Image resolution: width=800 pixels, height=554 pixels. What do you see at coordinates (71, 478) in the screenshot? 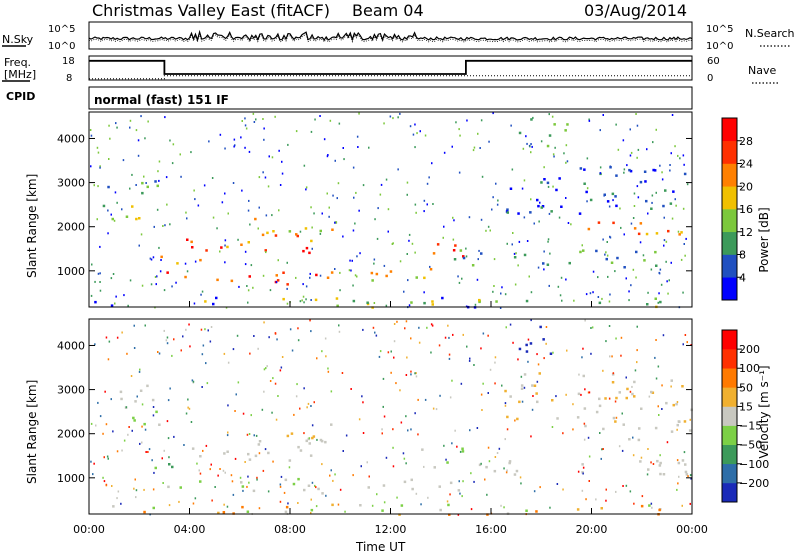
I see `velocity-y-tick-label: 1000` at bounding box center [71, 478].